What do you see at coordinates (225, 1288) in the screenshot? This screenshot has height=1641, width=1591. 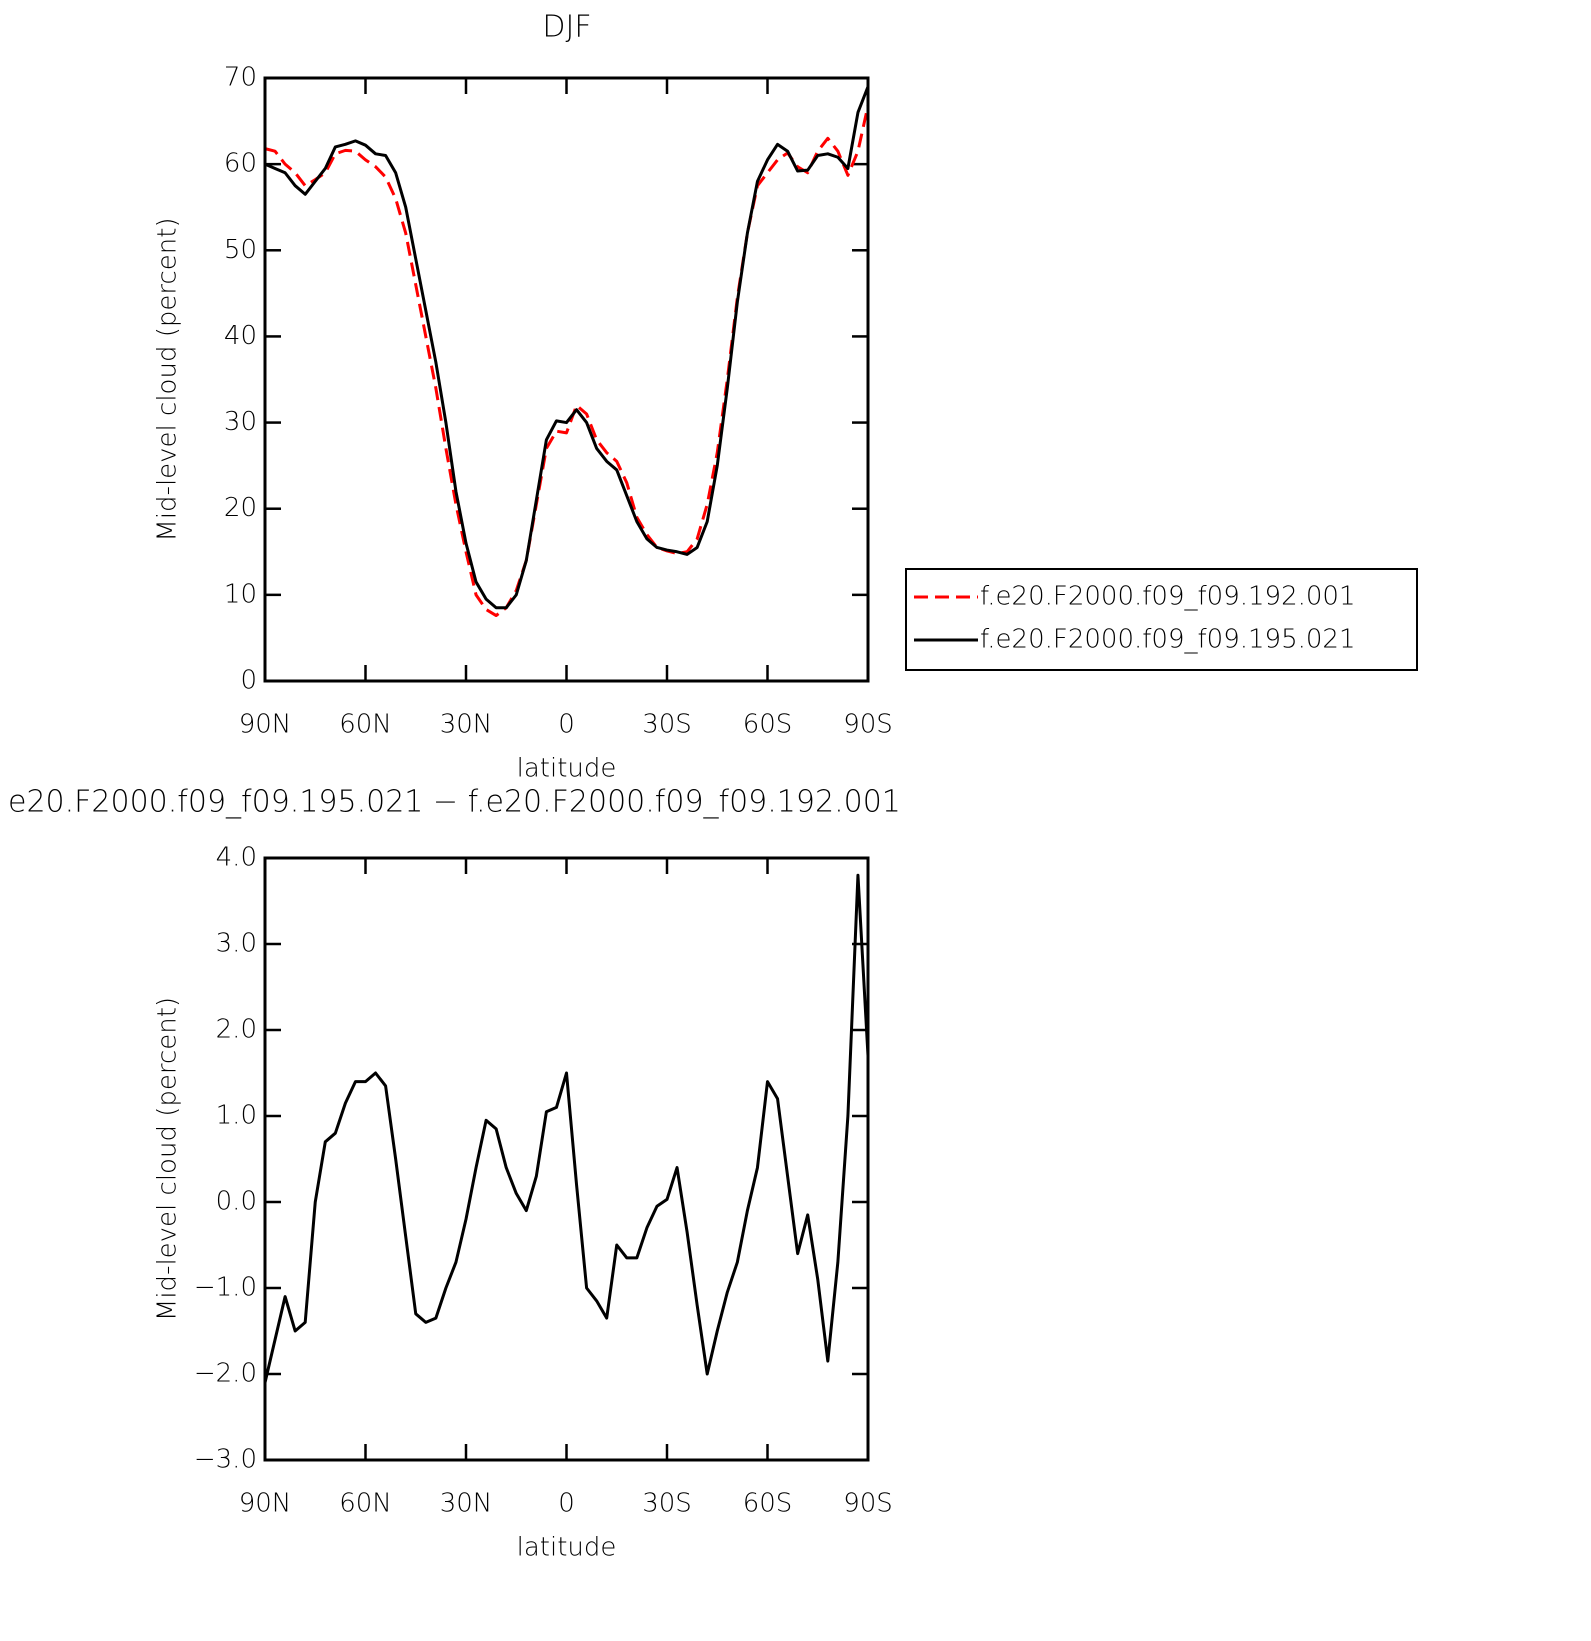 I see `y-tick-label: −1.0` at bounding box center [225, 1288].